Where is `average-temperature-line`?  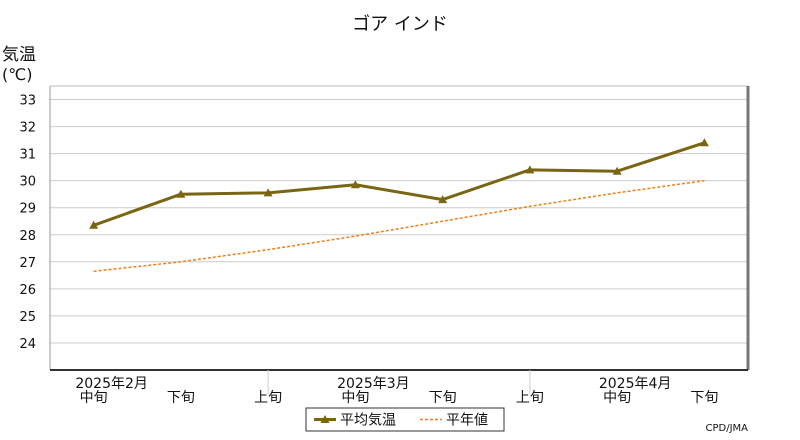 average-temperature-line is located at coordinates (399, 184).